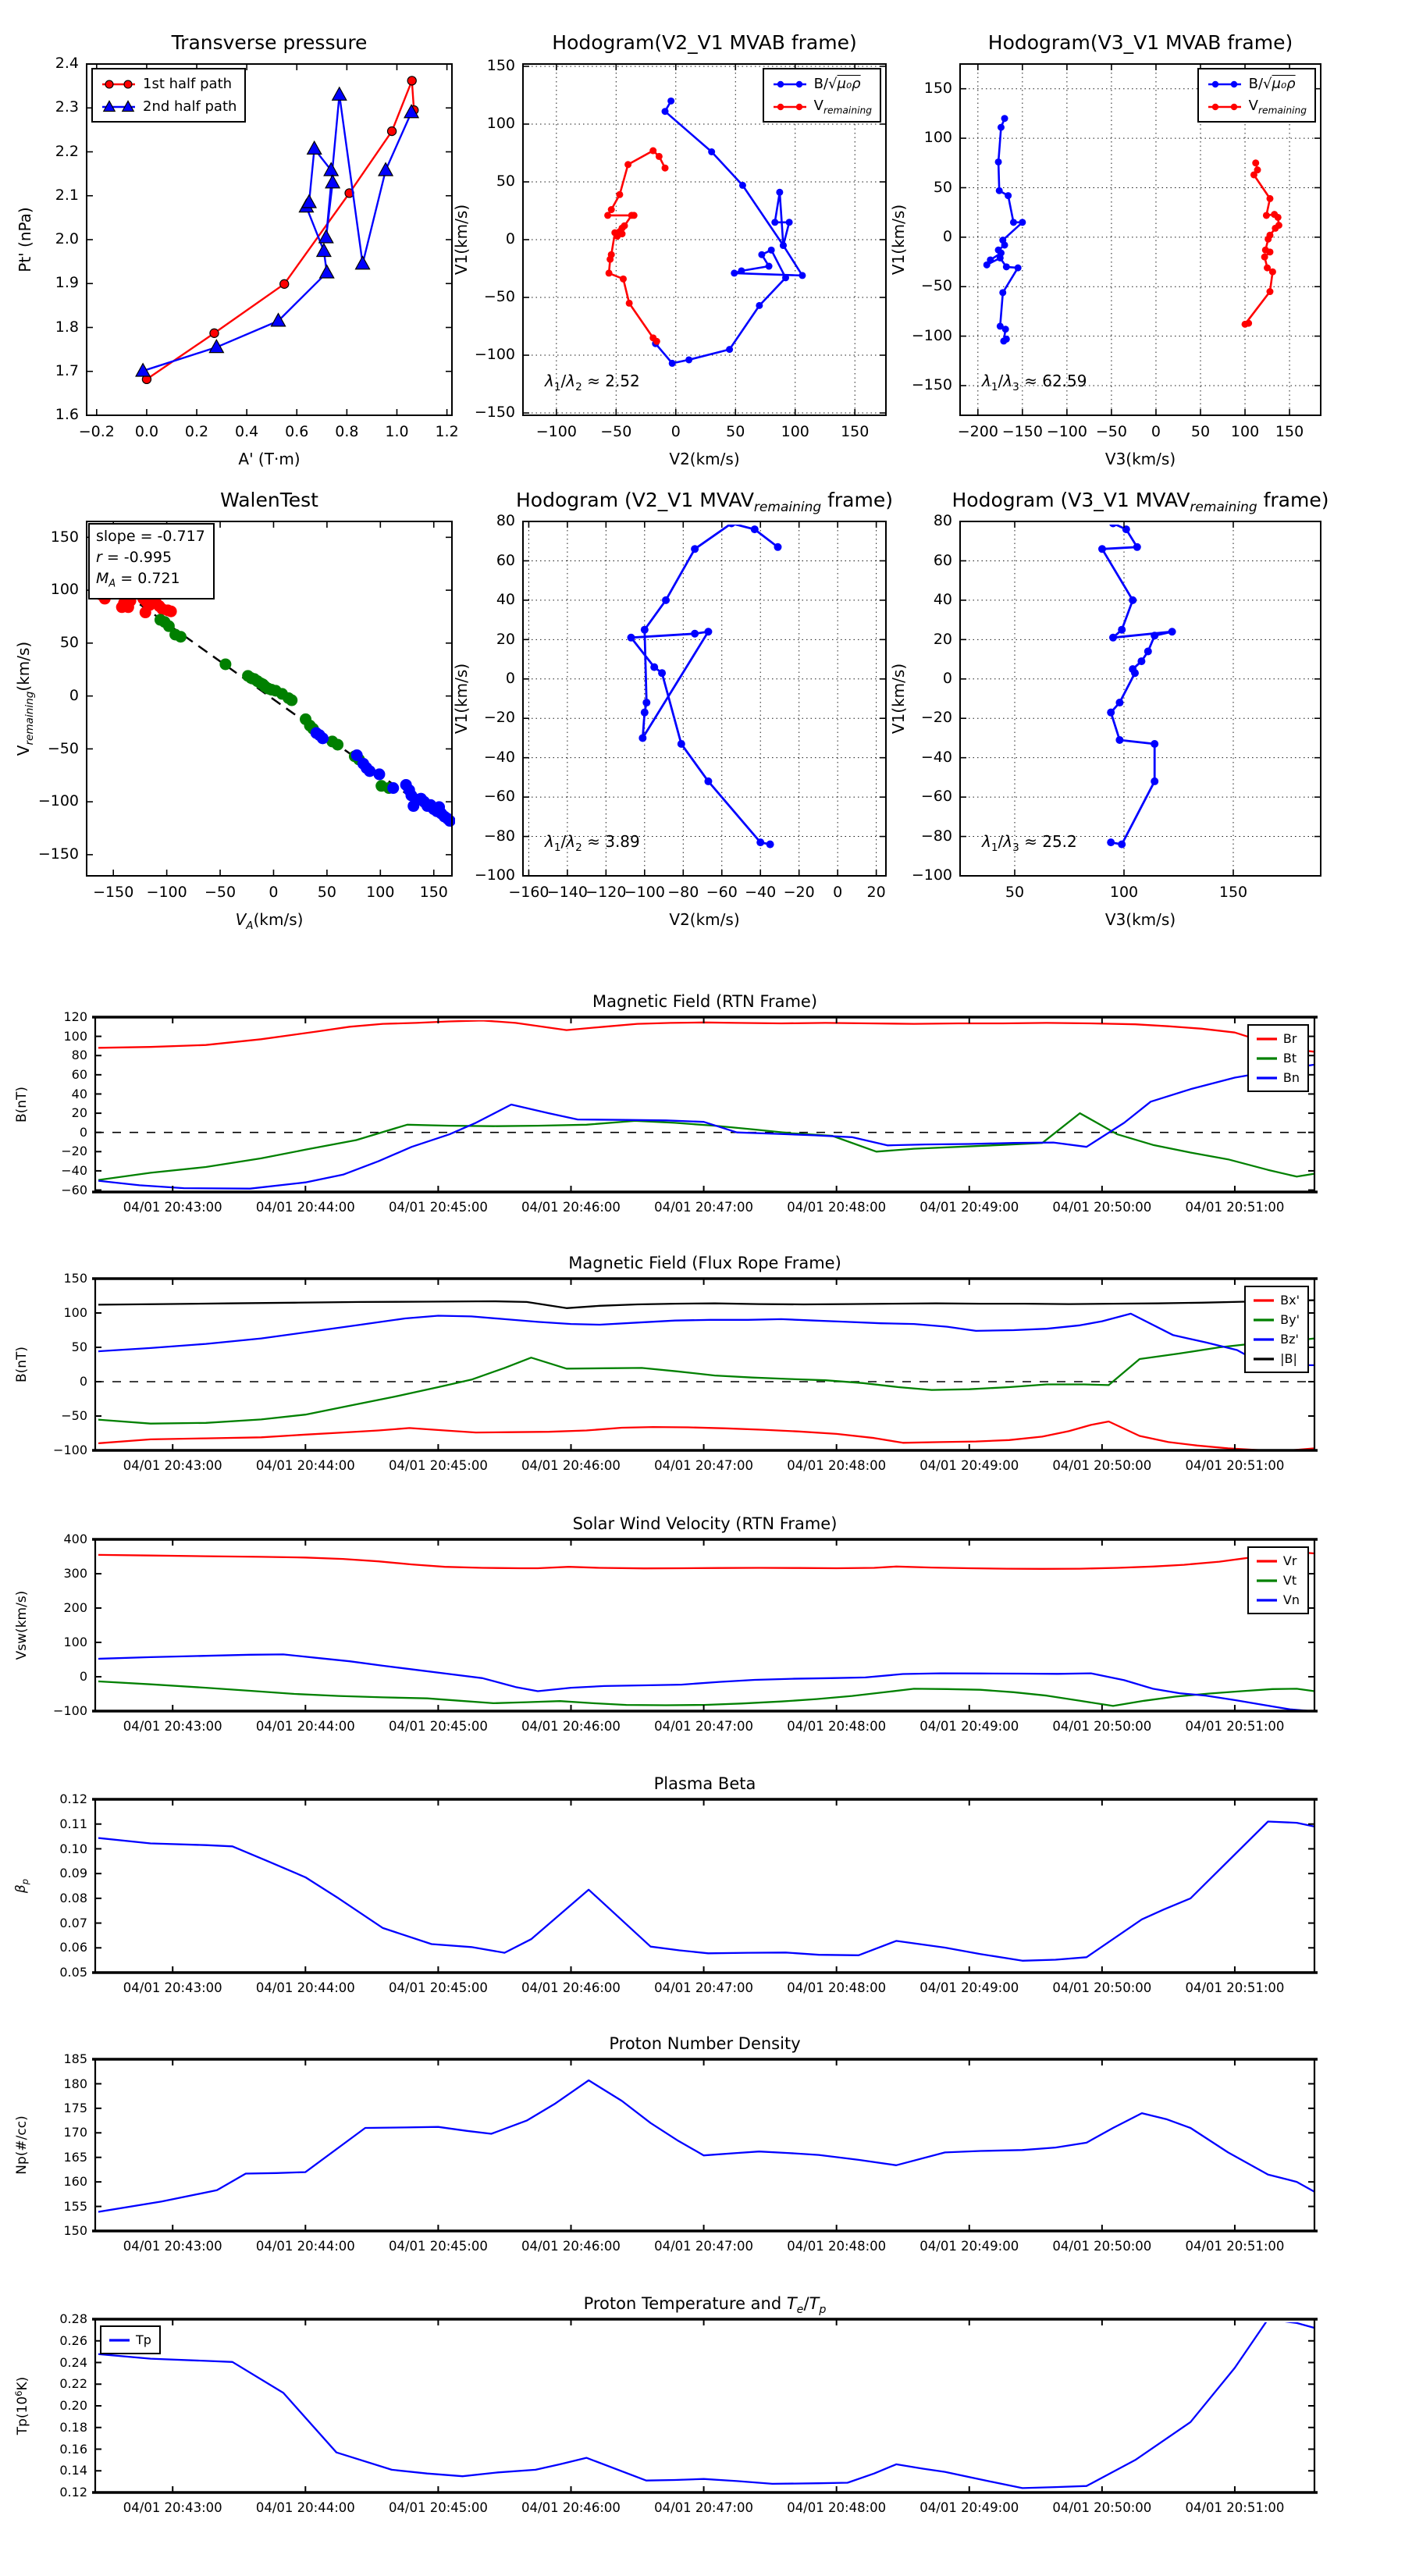  I want to click on y-tick-label: 400, so click(75, 1539).